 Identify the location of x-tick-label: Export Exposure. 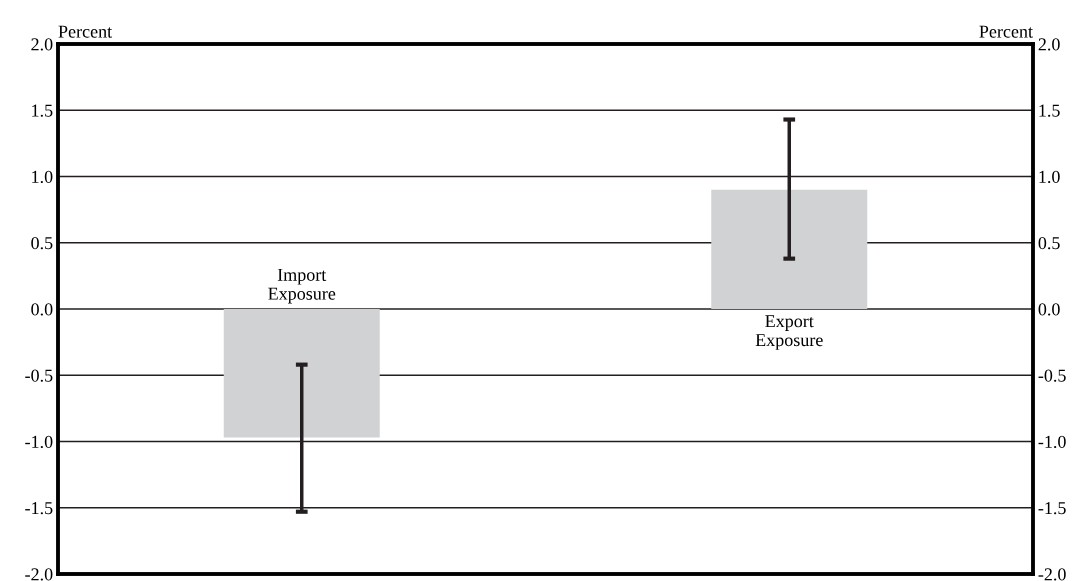
(789, 332).